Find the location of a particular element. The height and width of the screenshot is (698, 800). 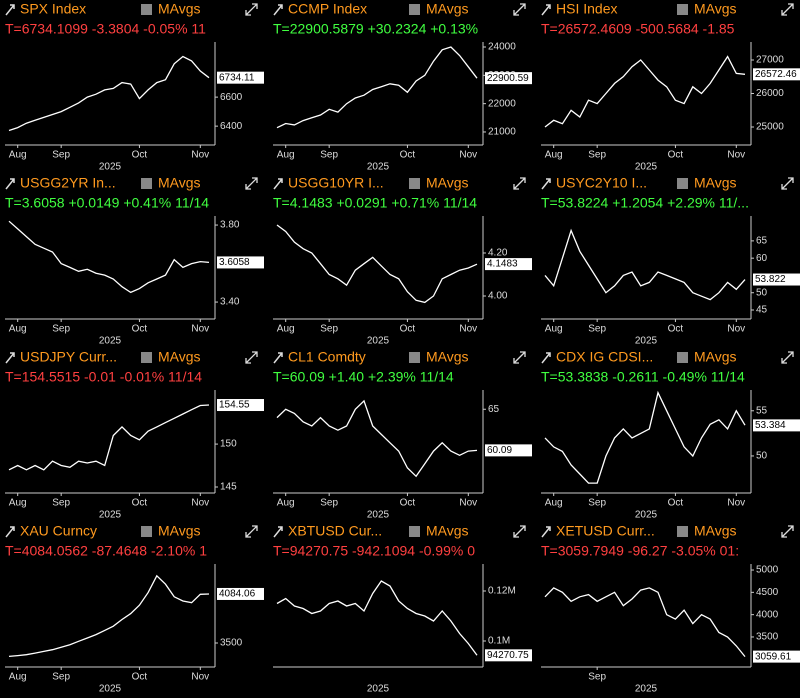

y-tick-label: 22000 is located at coordinates (502, 103).